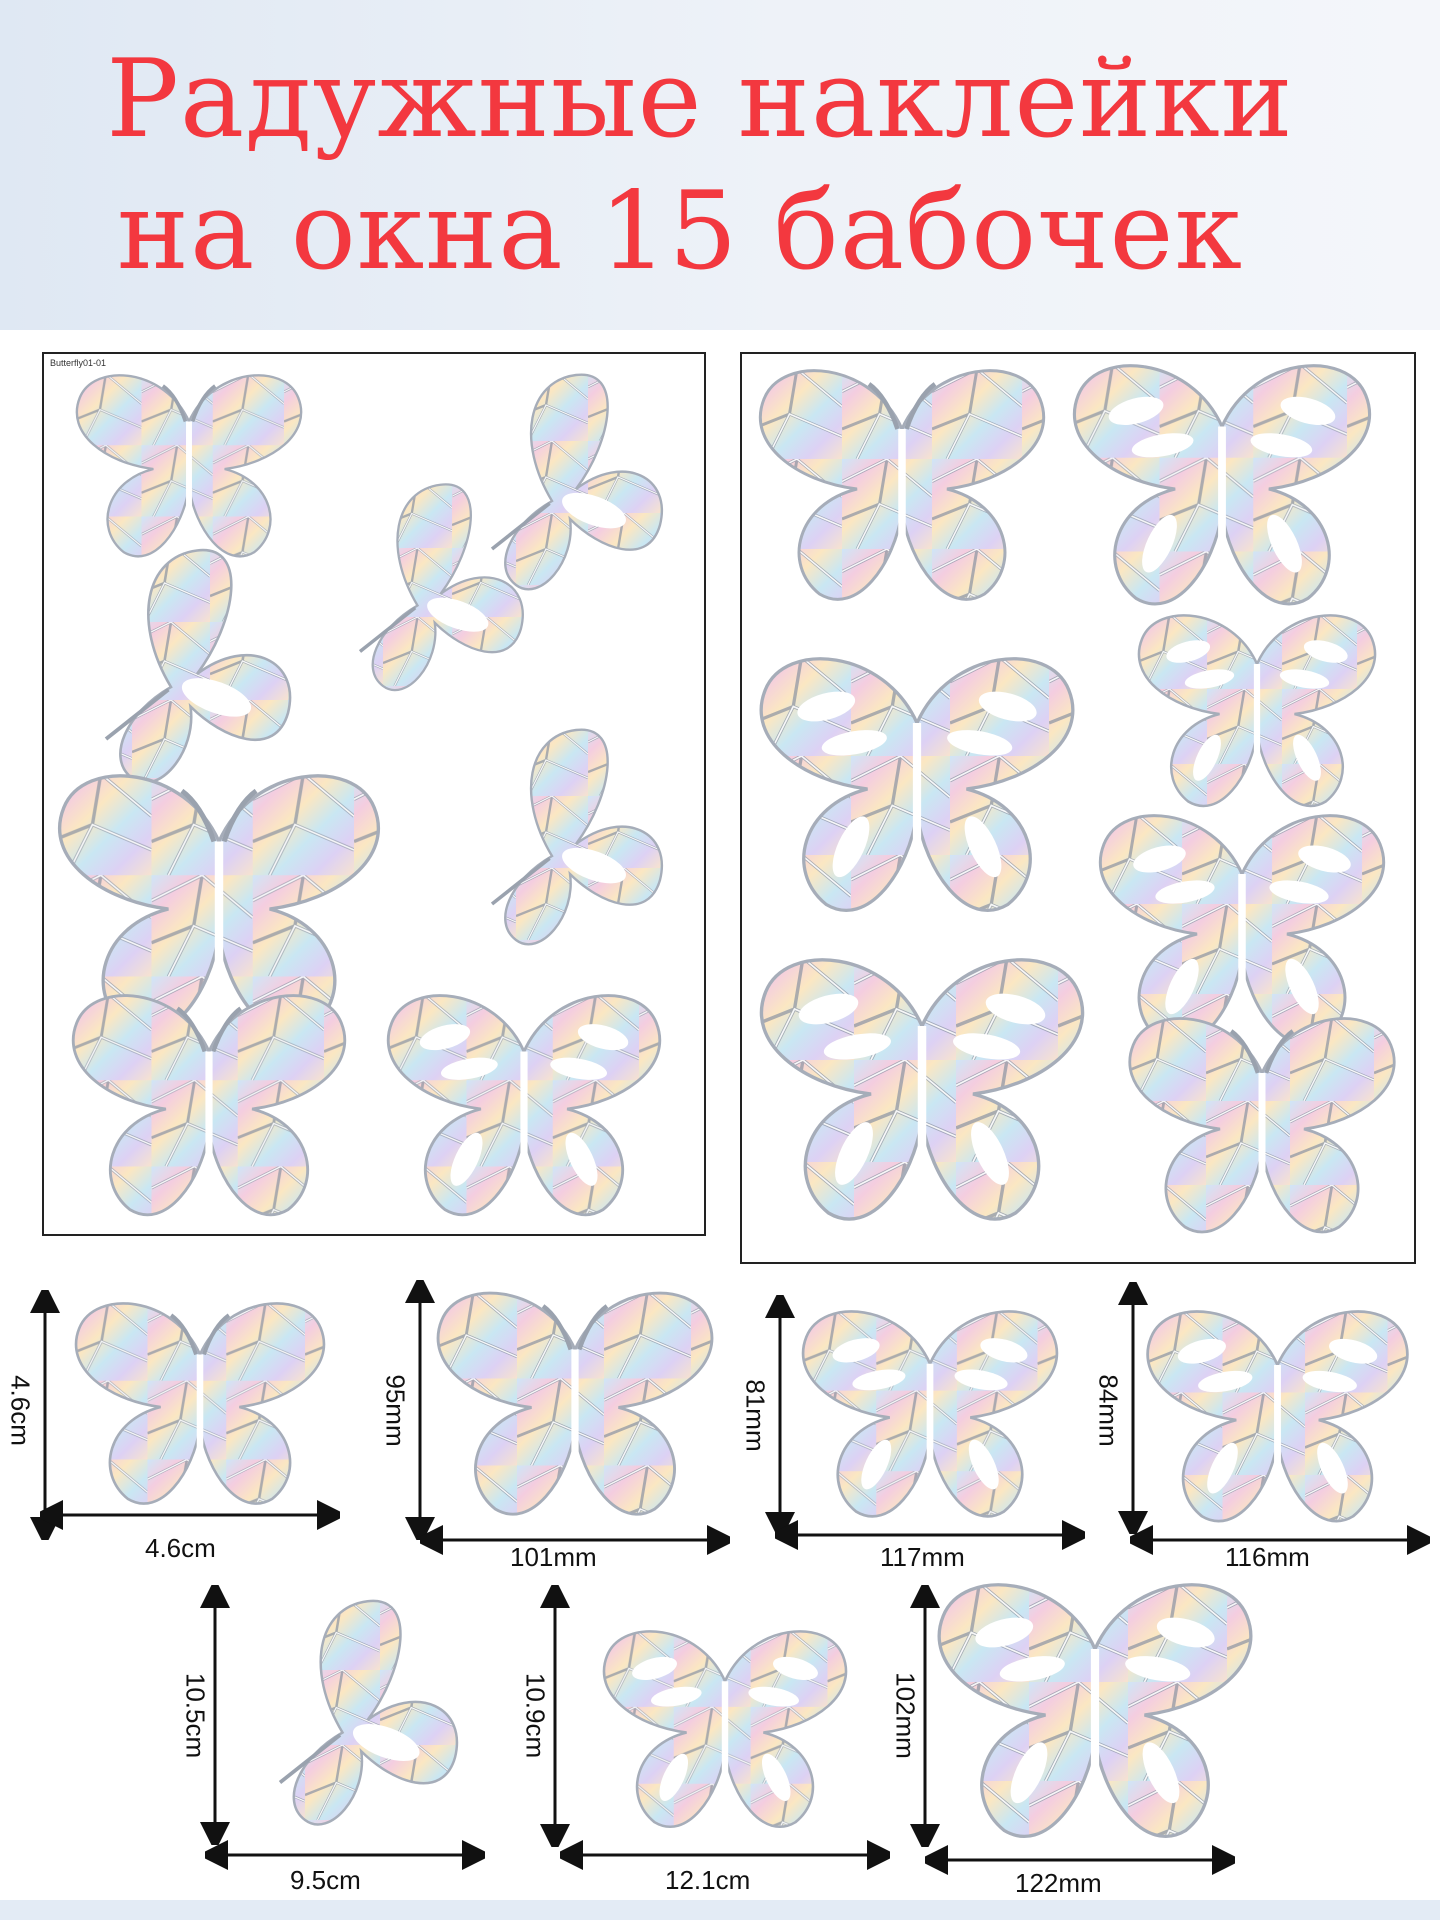 This screenshot has width=1440, height=1920. What do you see at coordinates (20, 1410) in the screenshot?
I see `height-label: 4.6cm` at bounding box center [20, 1410].